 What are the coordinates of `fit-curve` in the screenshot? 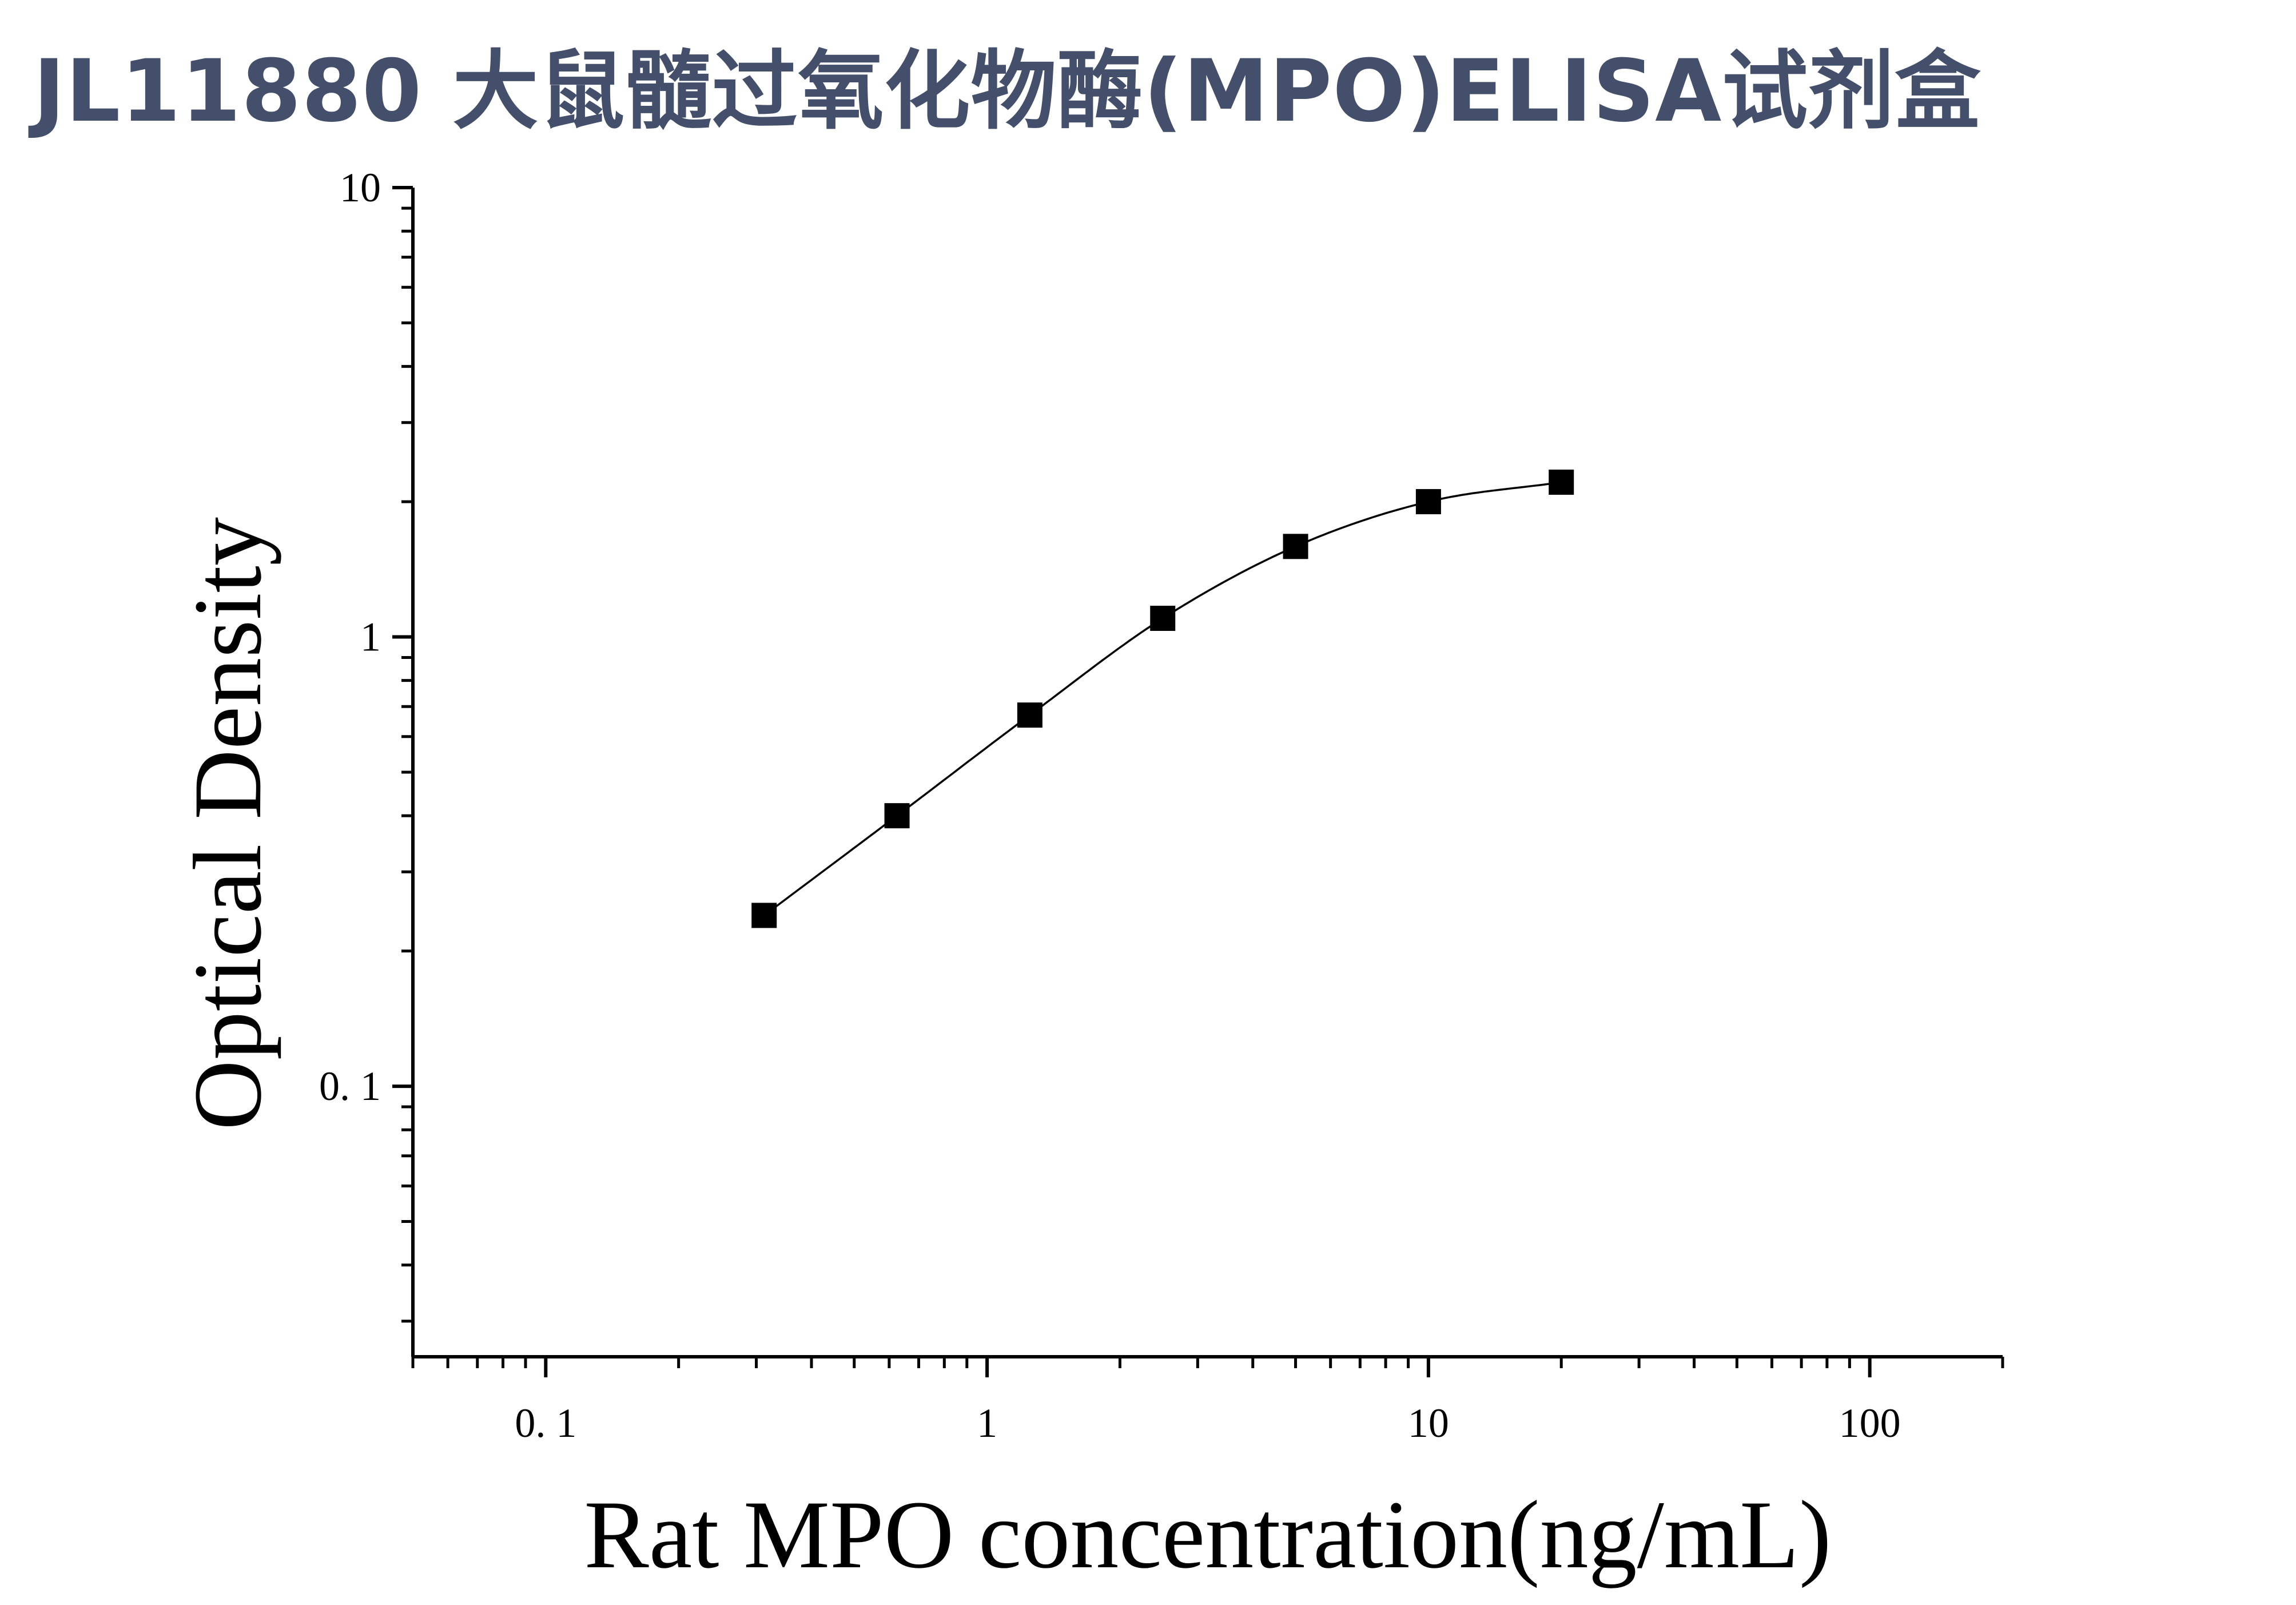 It's located at (1162, 698).